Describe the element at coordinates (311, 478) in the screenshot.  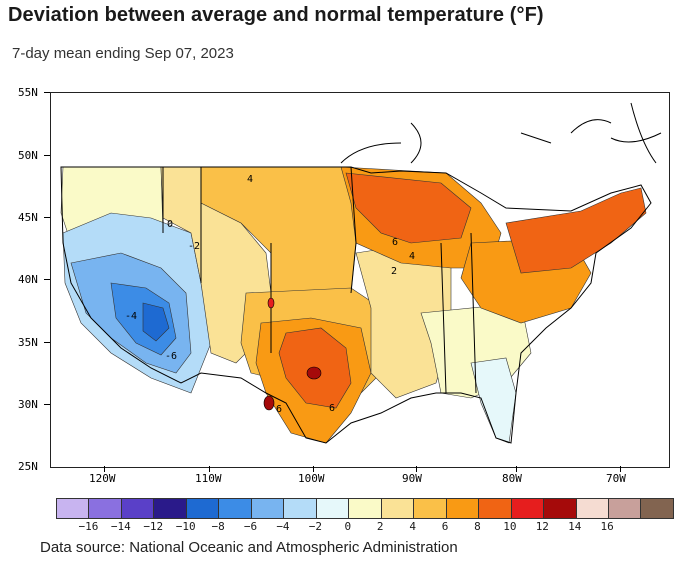
I see `longitude-label: 100W` at that location.